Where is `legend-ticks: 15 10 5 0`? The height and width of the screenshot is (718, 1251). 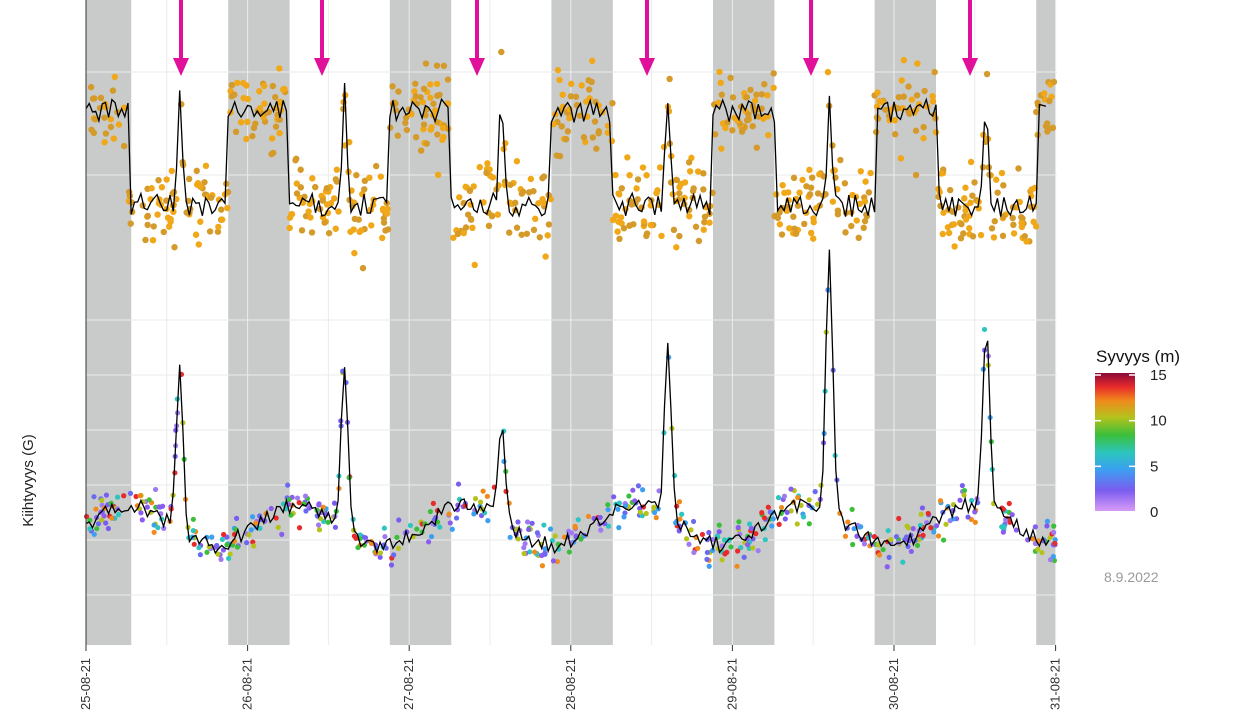
legend-ticks: 15 10 5 0 is located at coordinates (1131, 444).